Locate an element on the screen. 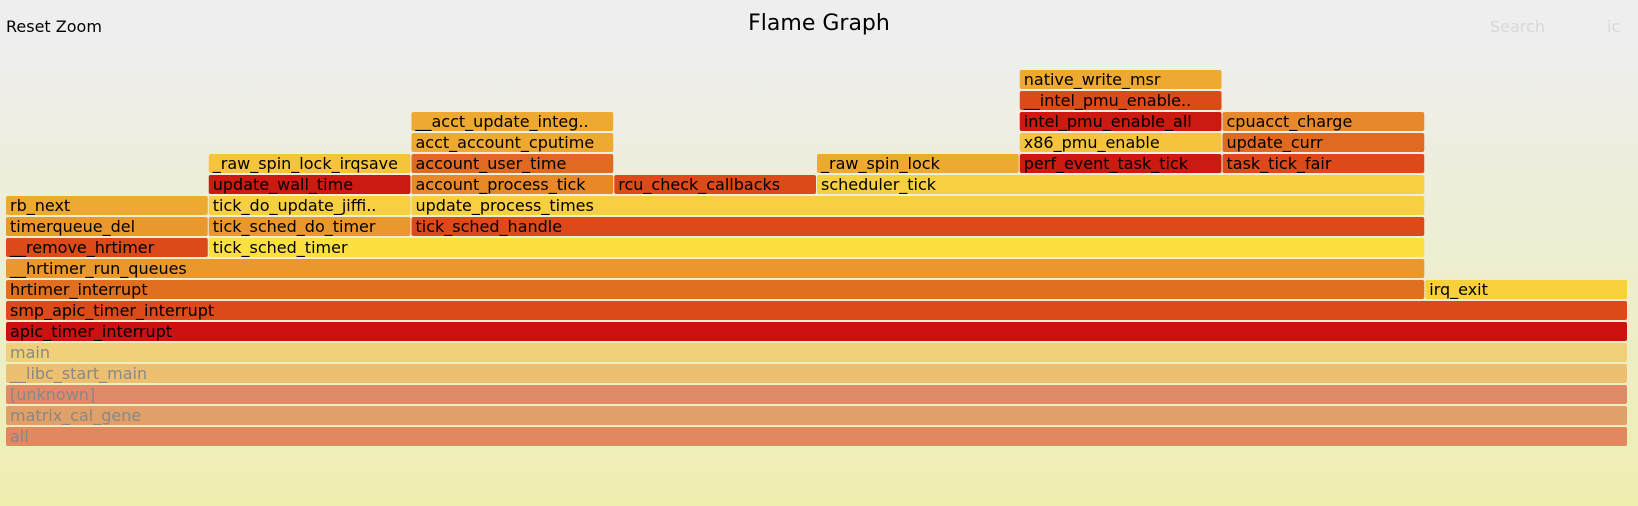 The height and width of the screenshot is (506, 1638). frame-matrix-cal-gene: matrix_cal_gene is located at coordinates (816, 416).